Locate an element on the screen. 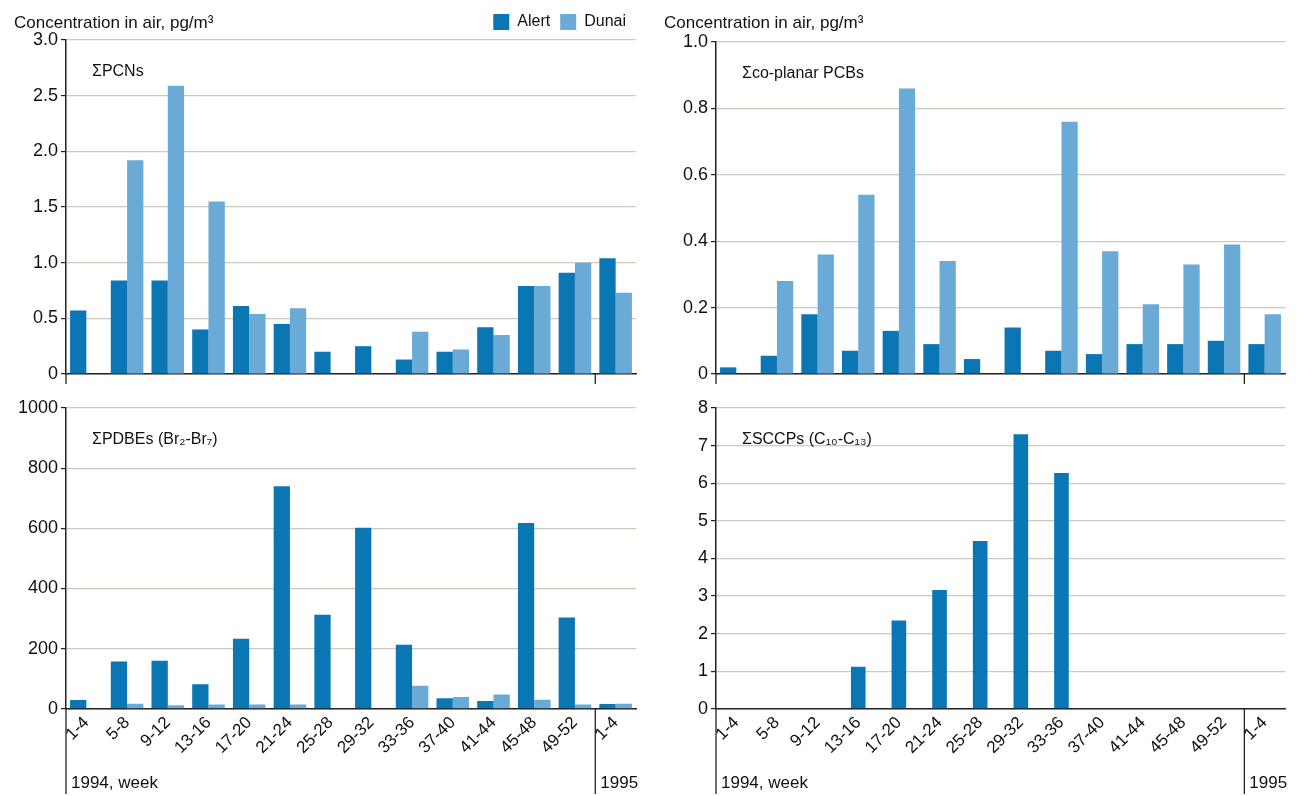 This screenshot has width=1299, height=796. y-axis-title: Concentration in air, pg/m³ is located at coordinates (764, 22).